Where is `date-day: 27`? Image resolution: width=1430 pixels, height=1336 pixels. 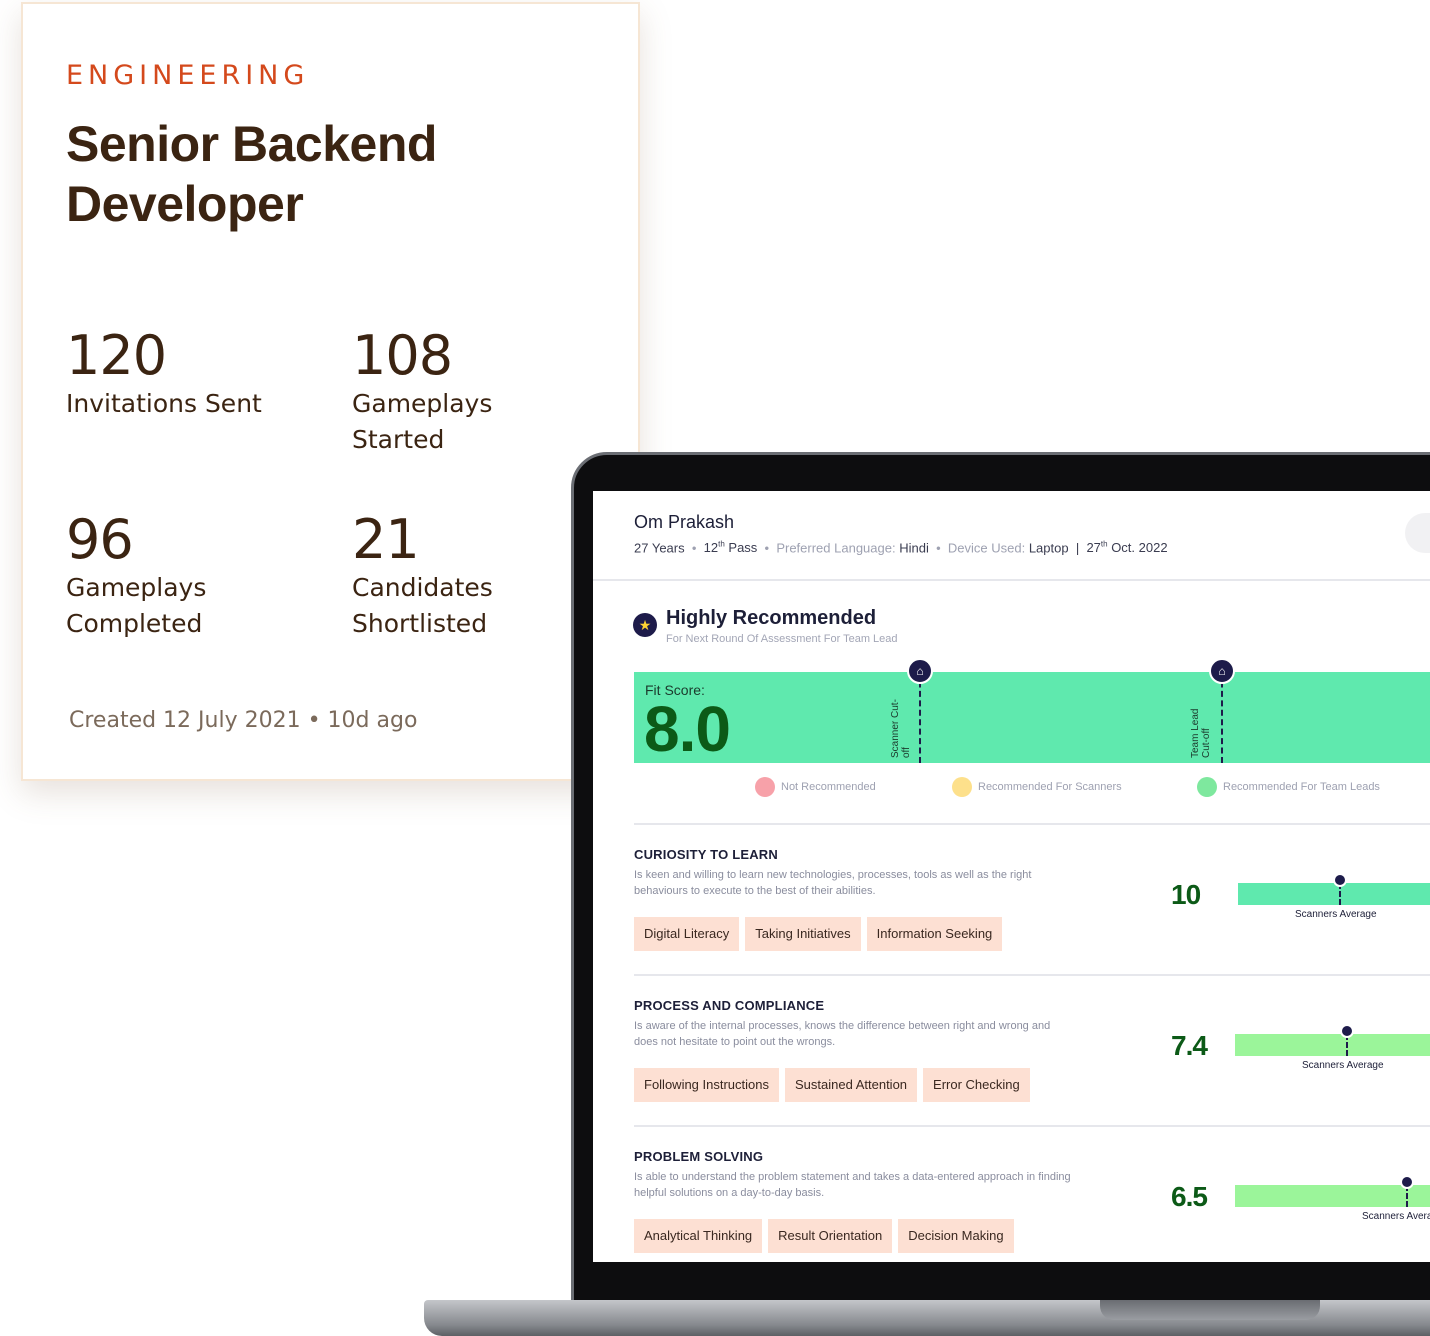
date-day: 27 is located at coordinates (1093, 548).